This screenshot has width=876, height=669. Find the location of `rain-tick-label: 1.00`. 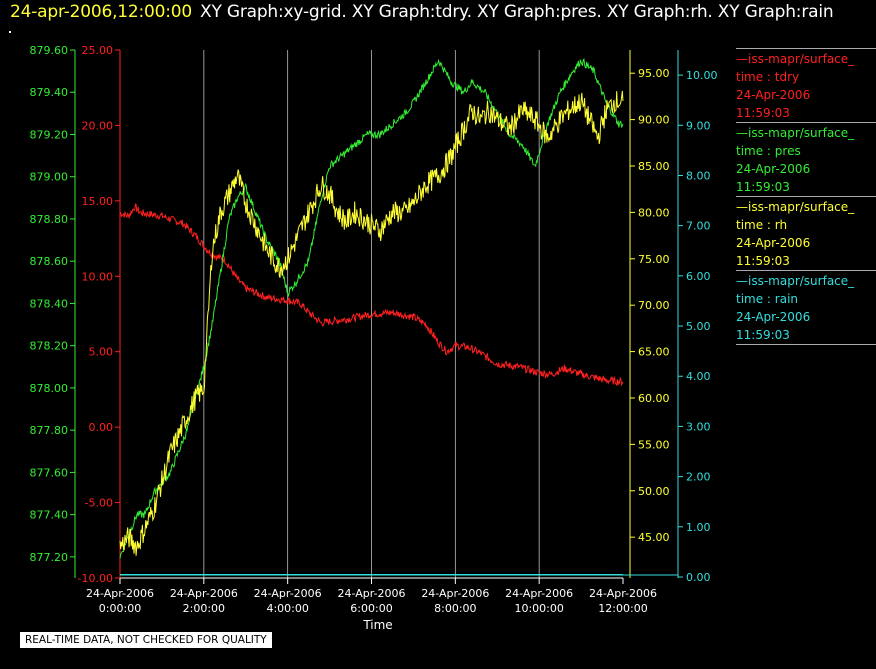

rain-tick-label: 1.00 is located at coordinates (698, 527).